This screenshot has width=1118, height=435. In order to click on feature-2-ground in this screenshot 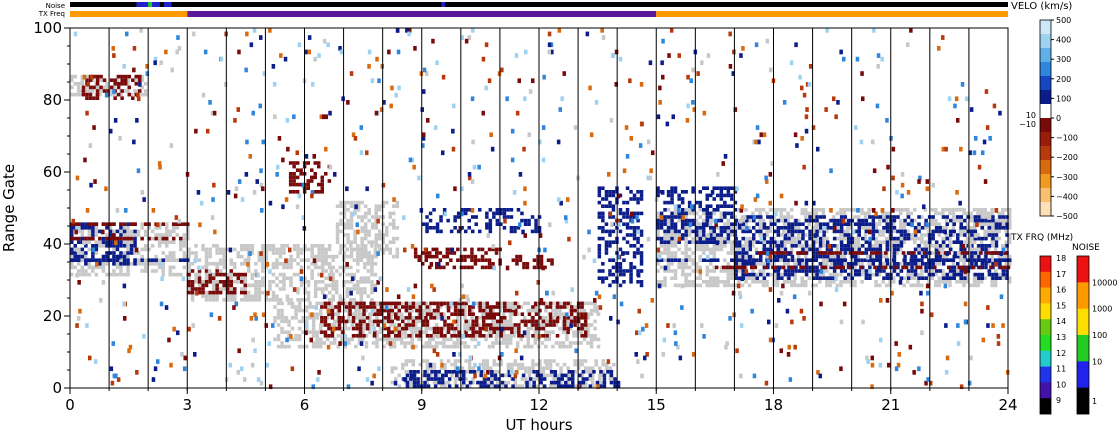, I will do `click(367, 229)`.